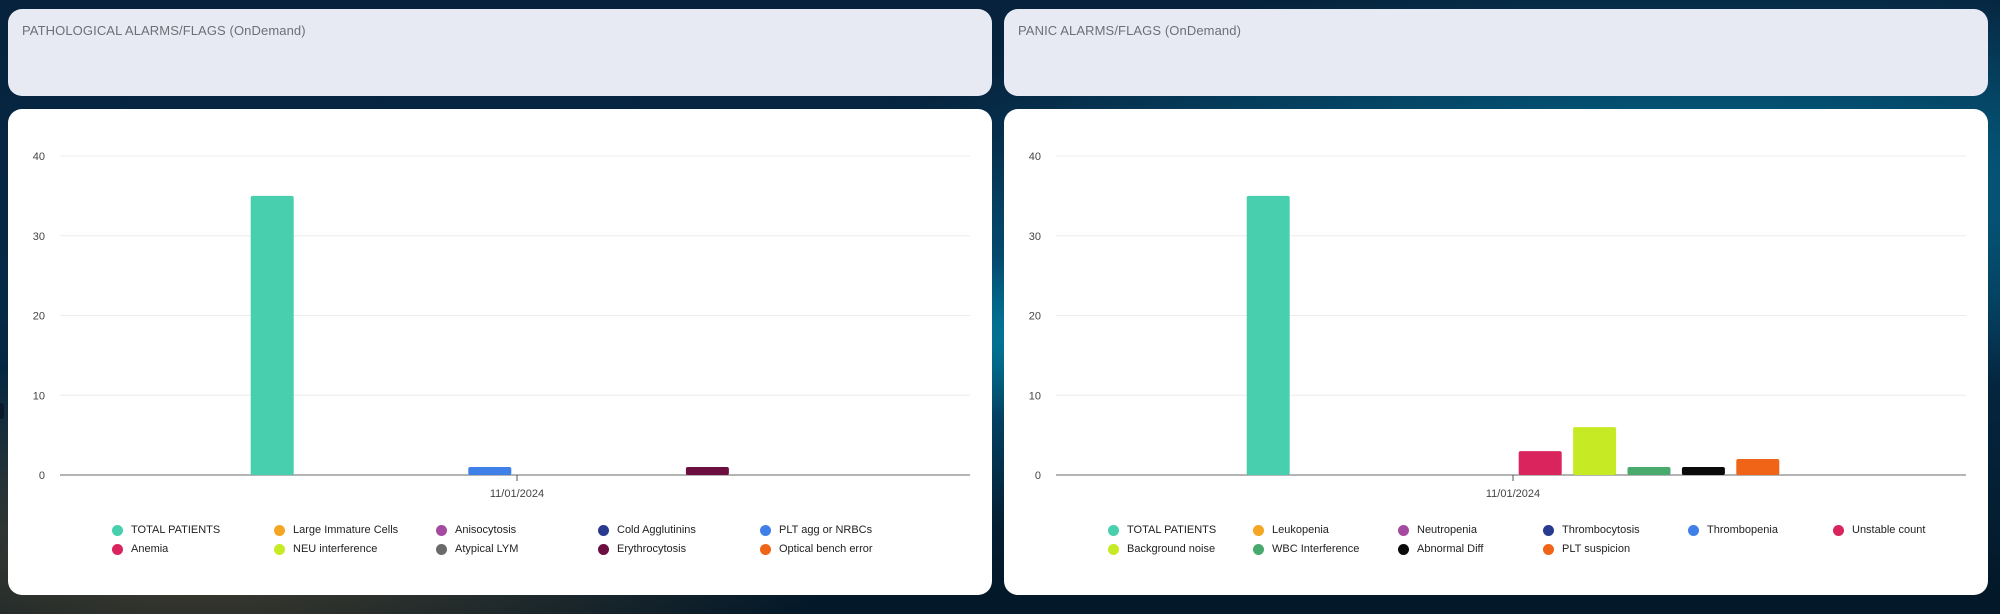  What do you see at coordinates (1596, 549) in the screenshot?
I see `legend-label: PLT suspicion` at bounding box center [1596, 549].